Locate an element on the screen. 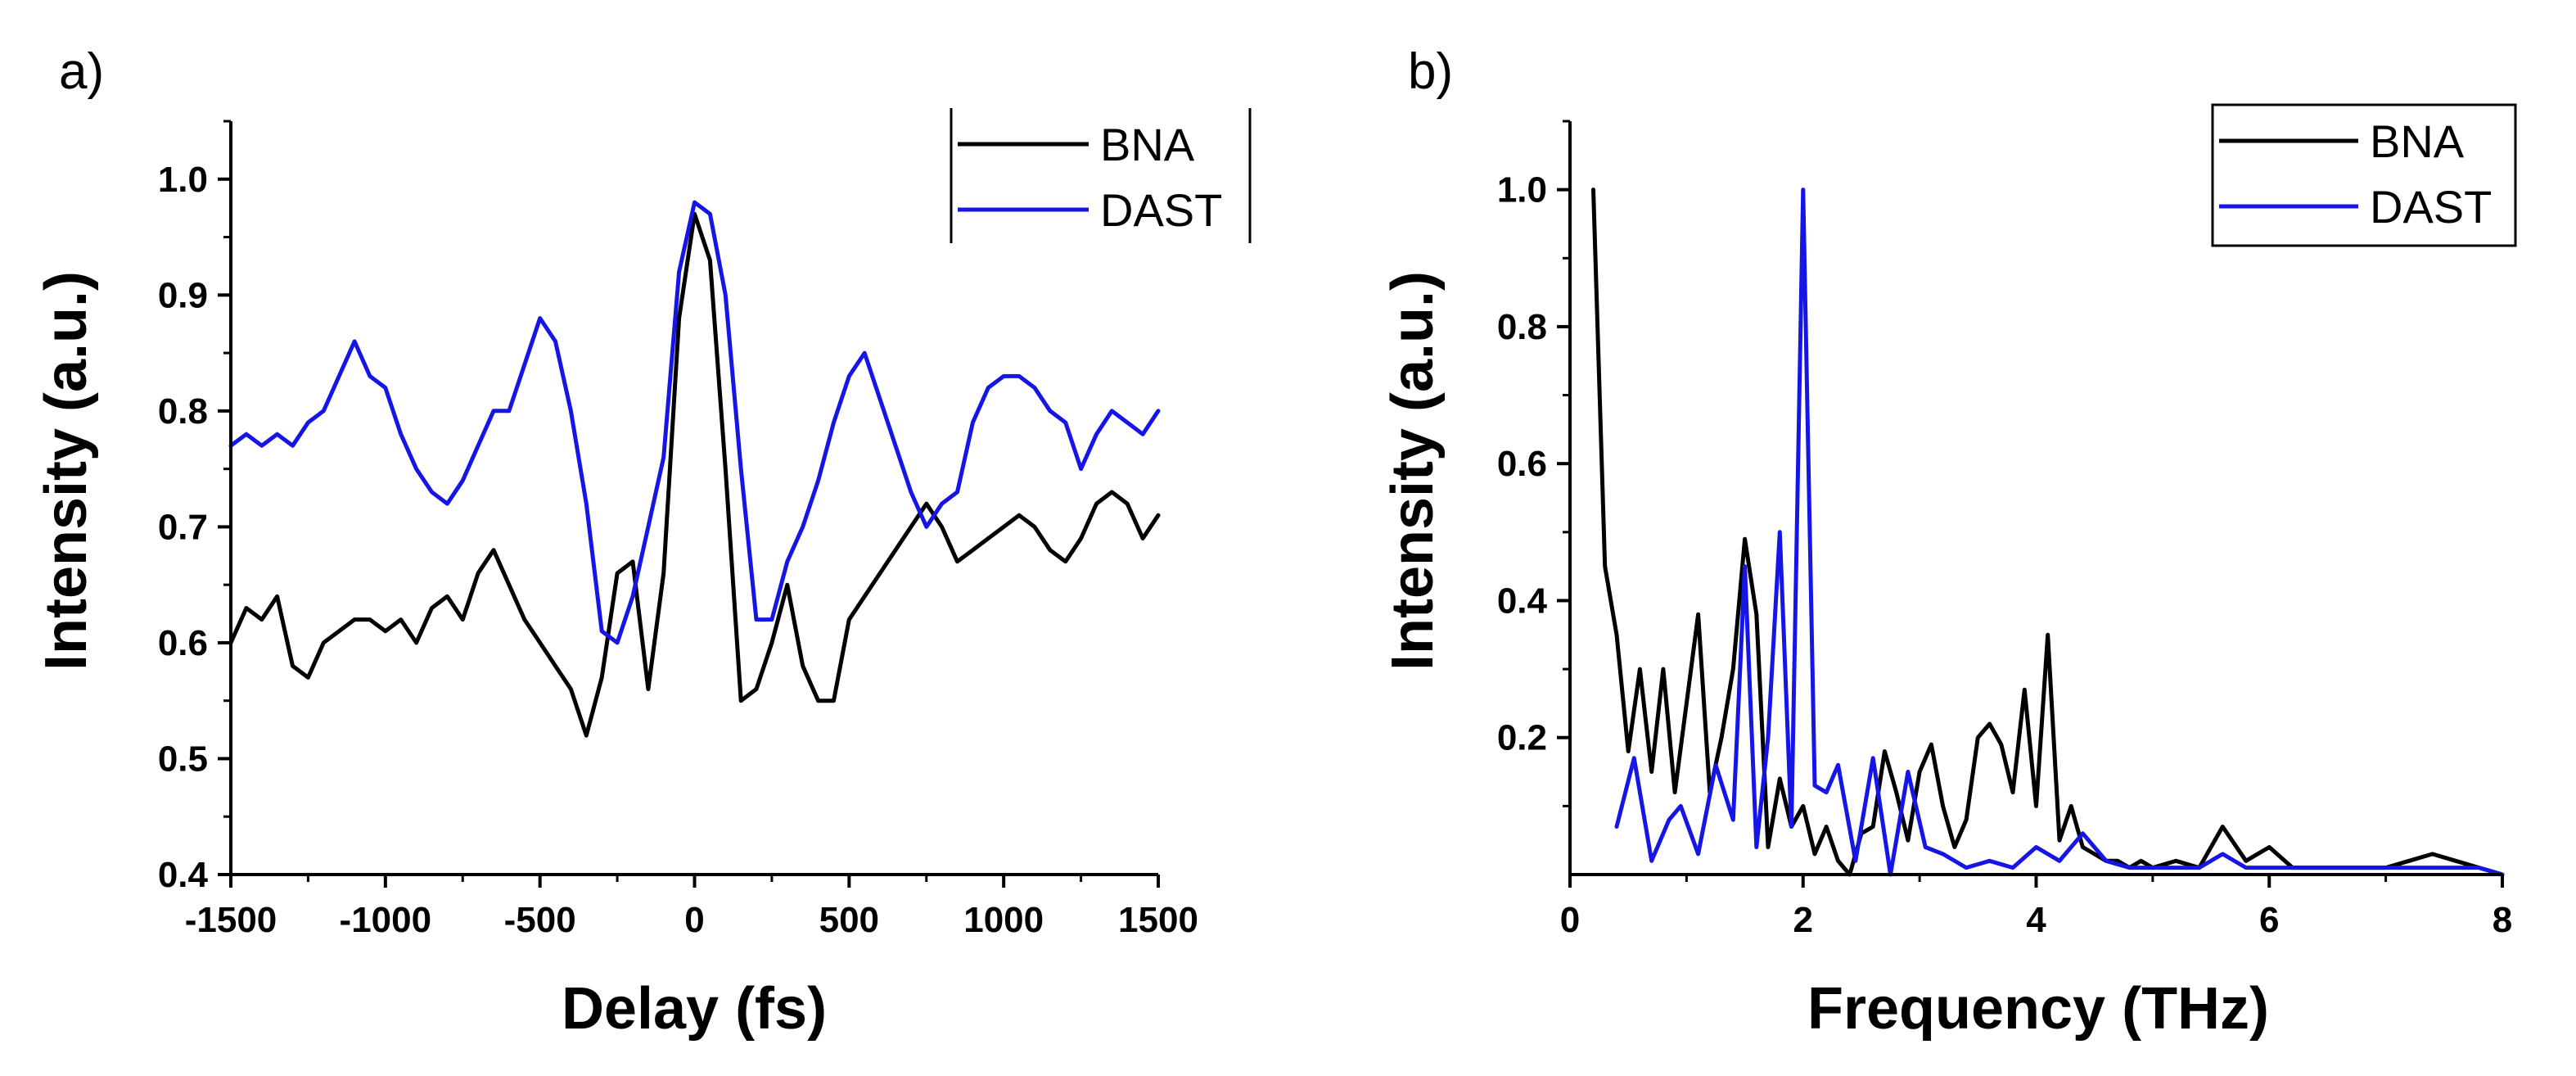  panel-a-y-tick-label: 0.8 is located at coordinates (183, 411).